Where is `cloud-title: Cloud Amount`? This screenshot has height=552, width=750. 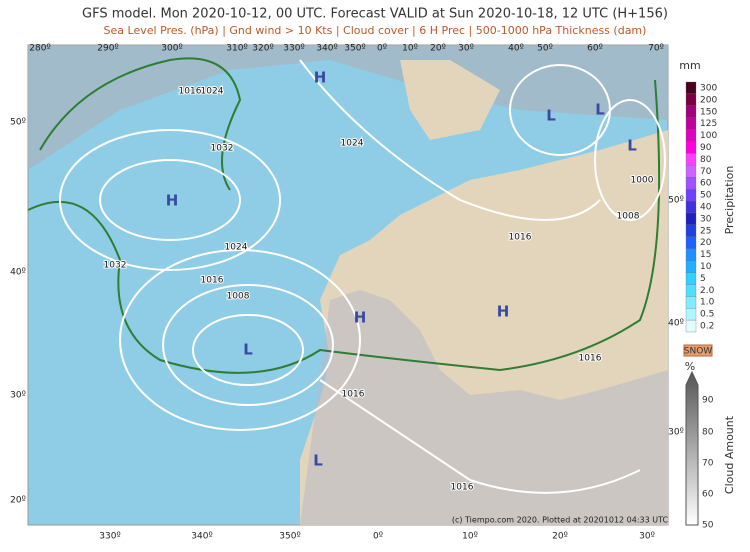
cloud-title: Cloud Amount is located at coordinates (729, 454).